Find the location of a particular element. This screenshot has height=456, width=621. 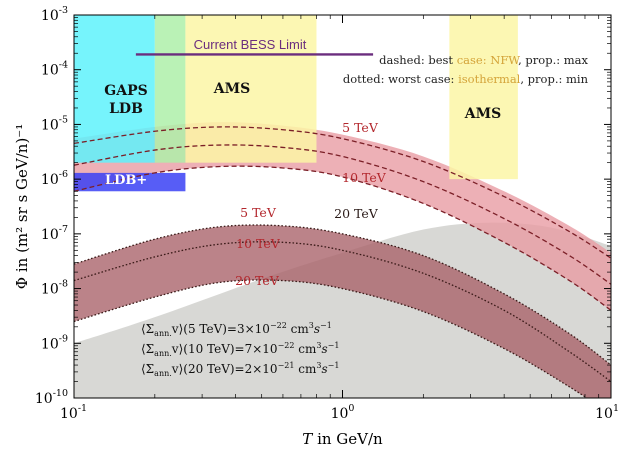

region-label-ams-left: AMS is located at coordinates (231, 89).